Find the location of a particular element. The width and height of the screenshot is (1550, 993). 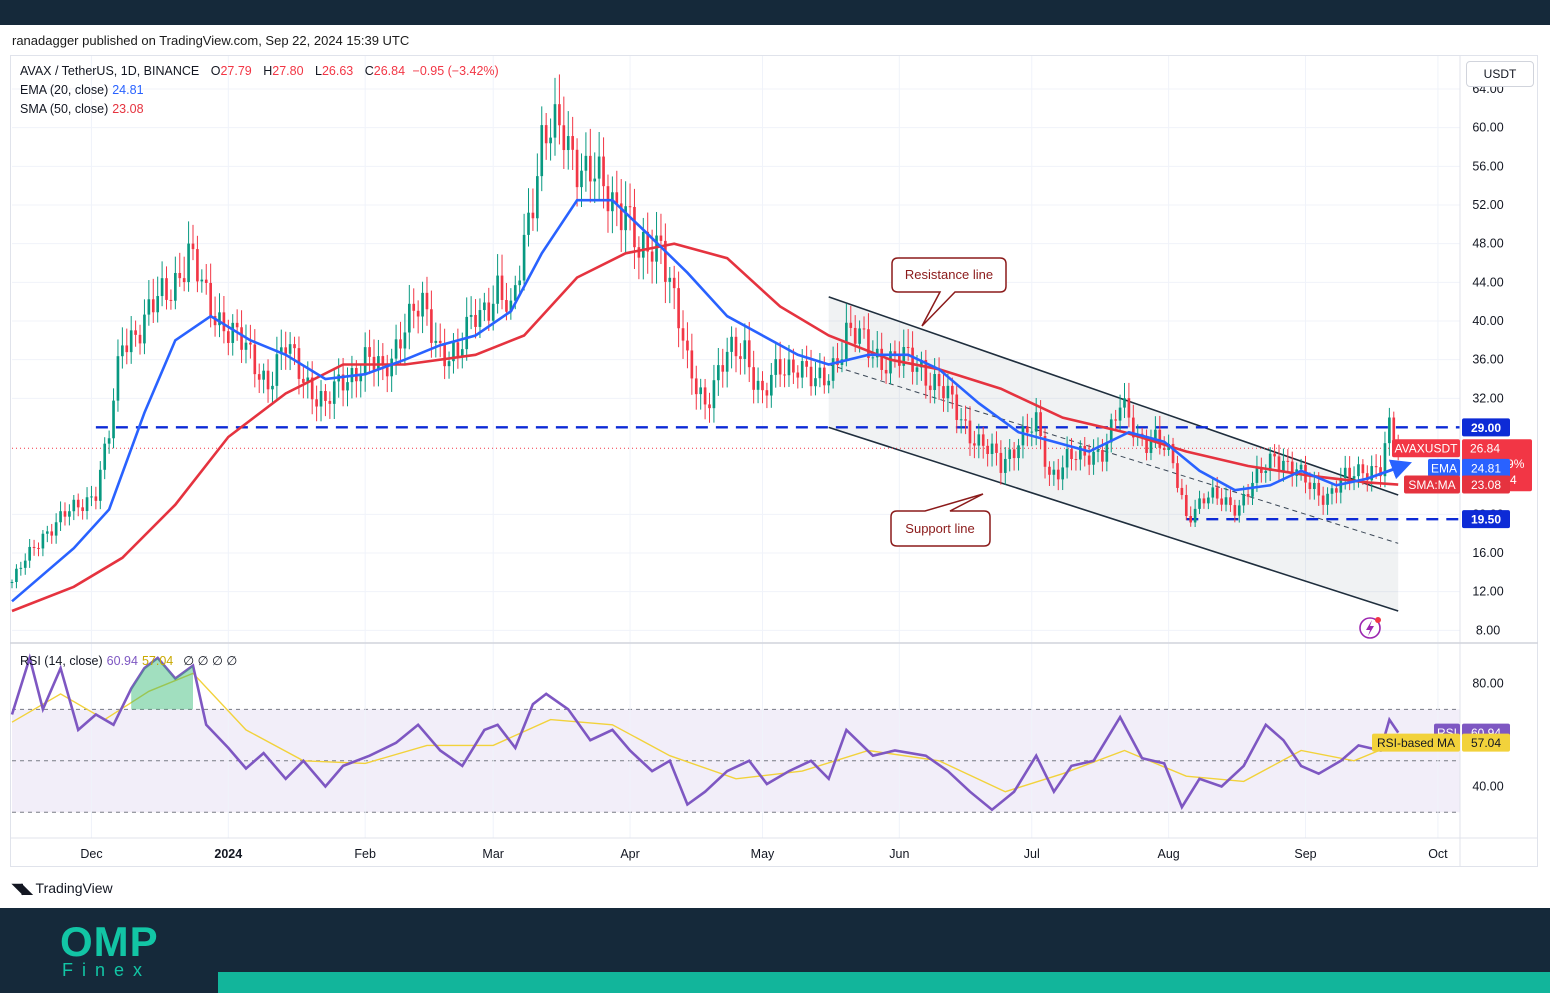

symbol-title: AVAX / TetherUS, 1D, BINANCE is located at coordinates (110, 71).